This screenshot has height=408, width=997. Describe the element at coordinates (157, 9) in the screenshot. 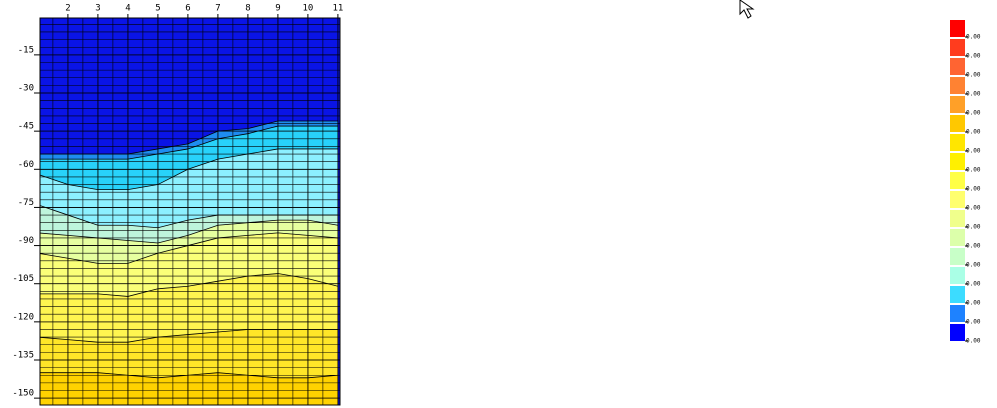

I see `x-tick-label: 5` at that location.